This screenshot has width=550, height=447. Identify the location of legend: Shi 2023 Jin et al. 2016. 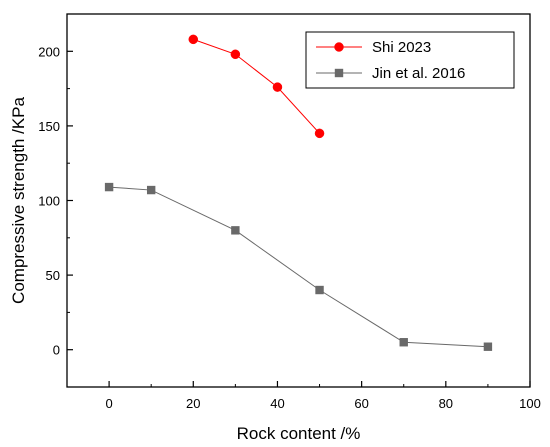
(410, 60).